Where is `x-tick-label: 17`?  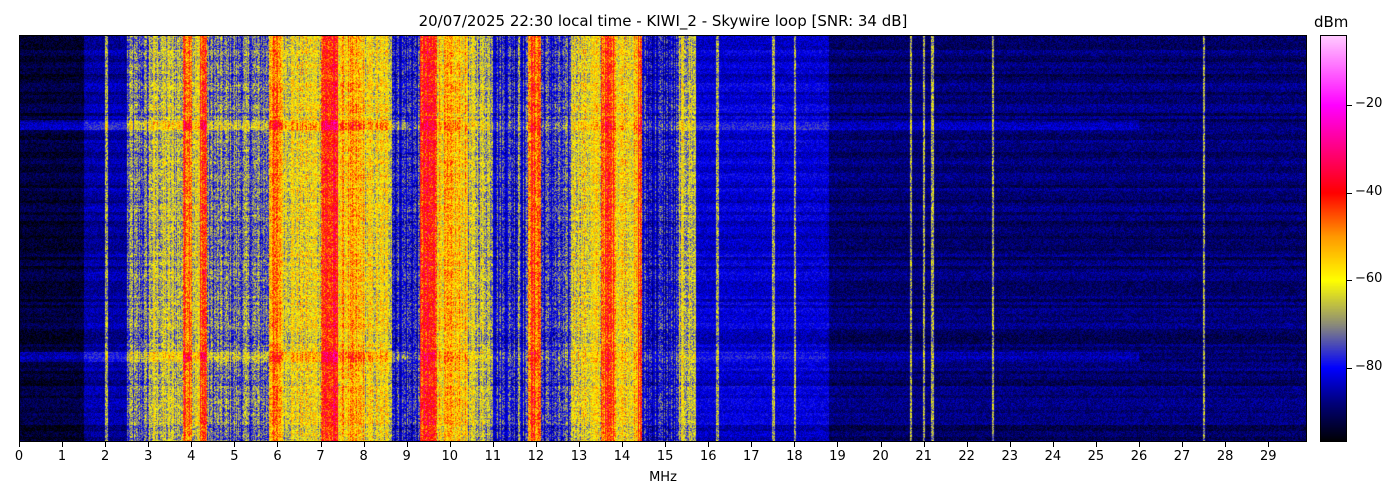
x-tick-label: 17 is located at coordinates (751, 456).